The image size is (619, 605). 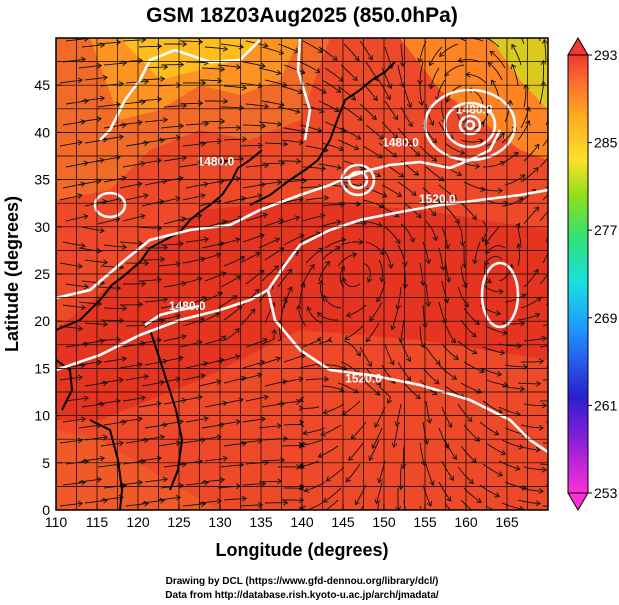 I want to click on y-tick-label: 35, so click(x=42, y=180).